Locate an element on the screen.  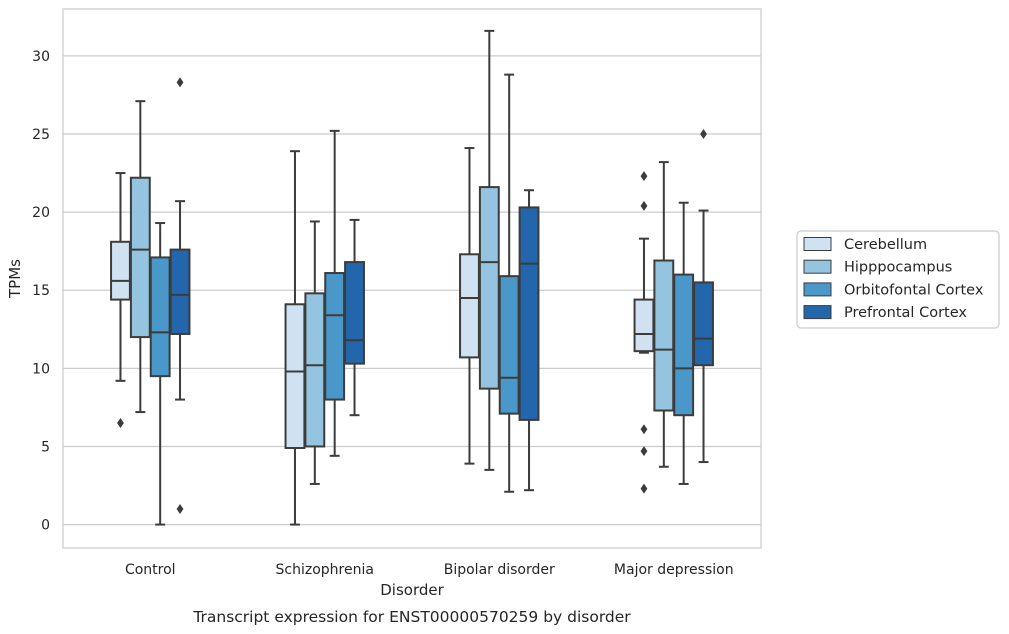
x-tick-label: Bipolar disorder is located at coordinates (499, 570).